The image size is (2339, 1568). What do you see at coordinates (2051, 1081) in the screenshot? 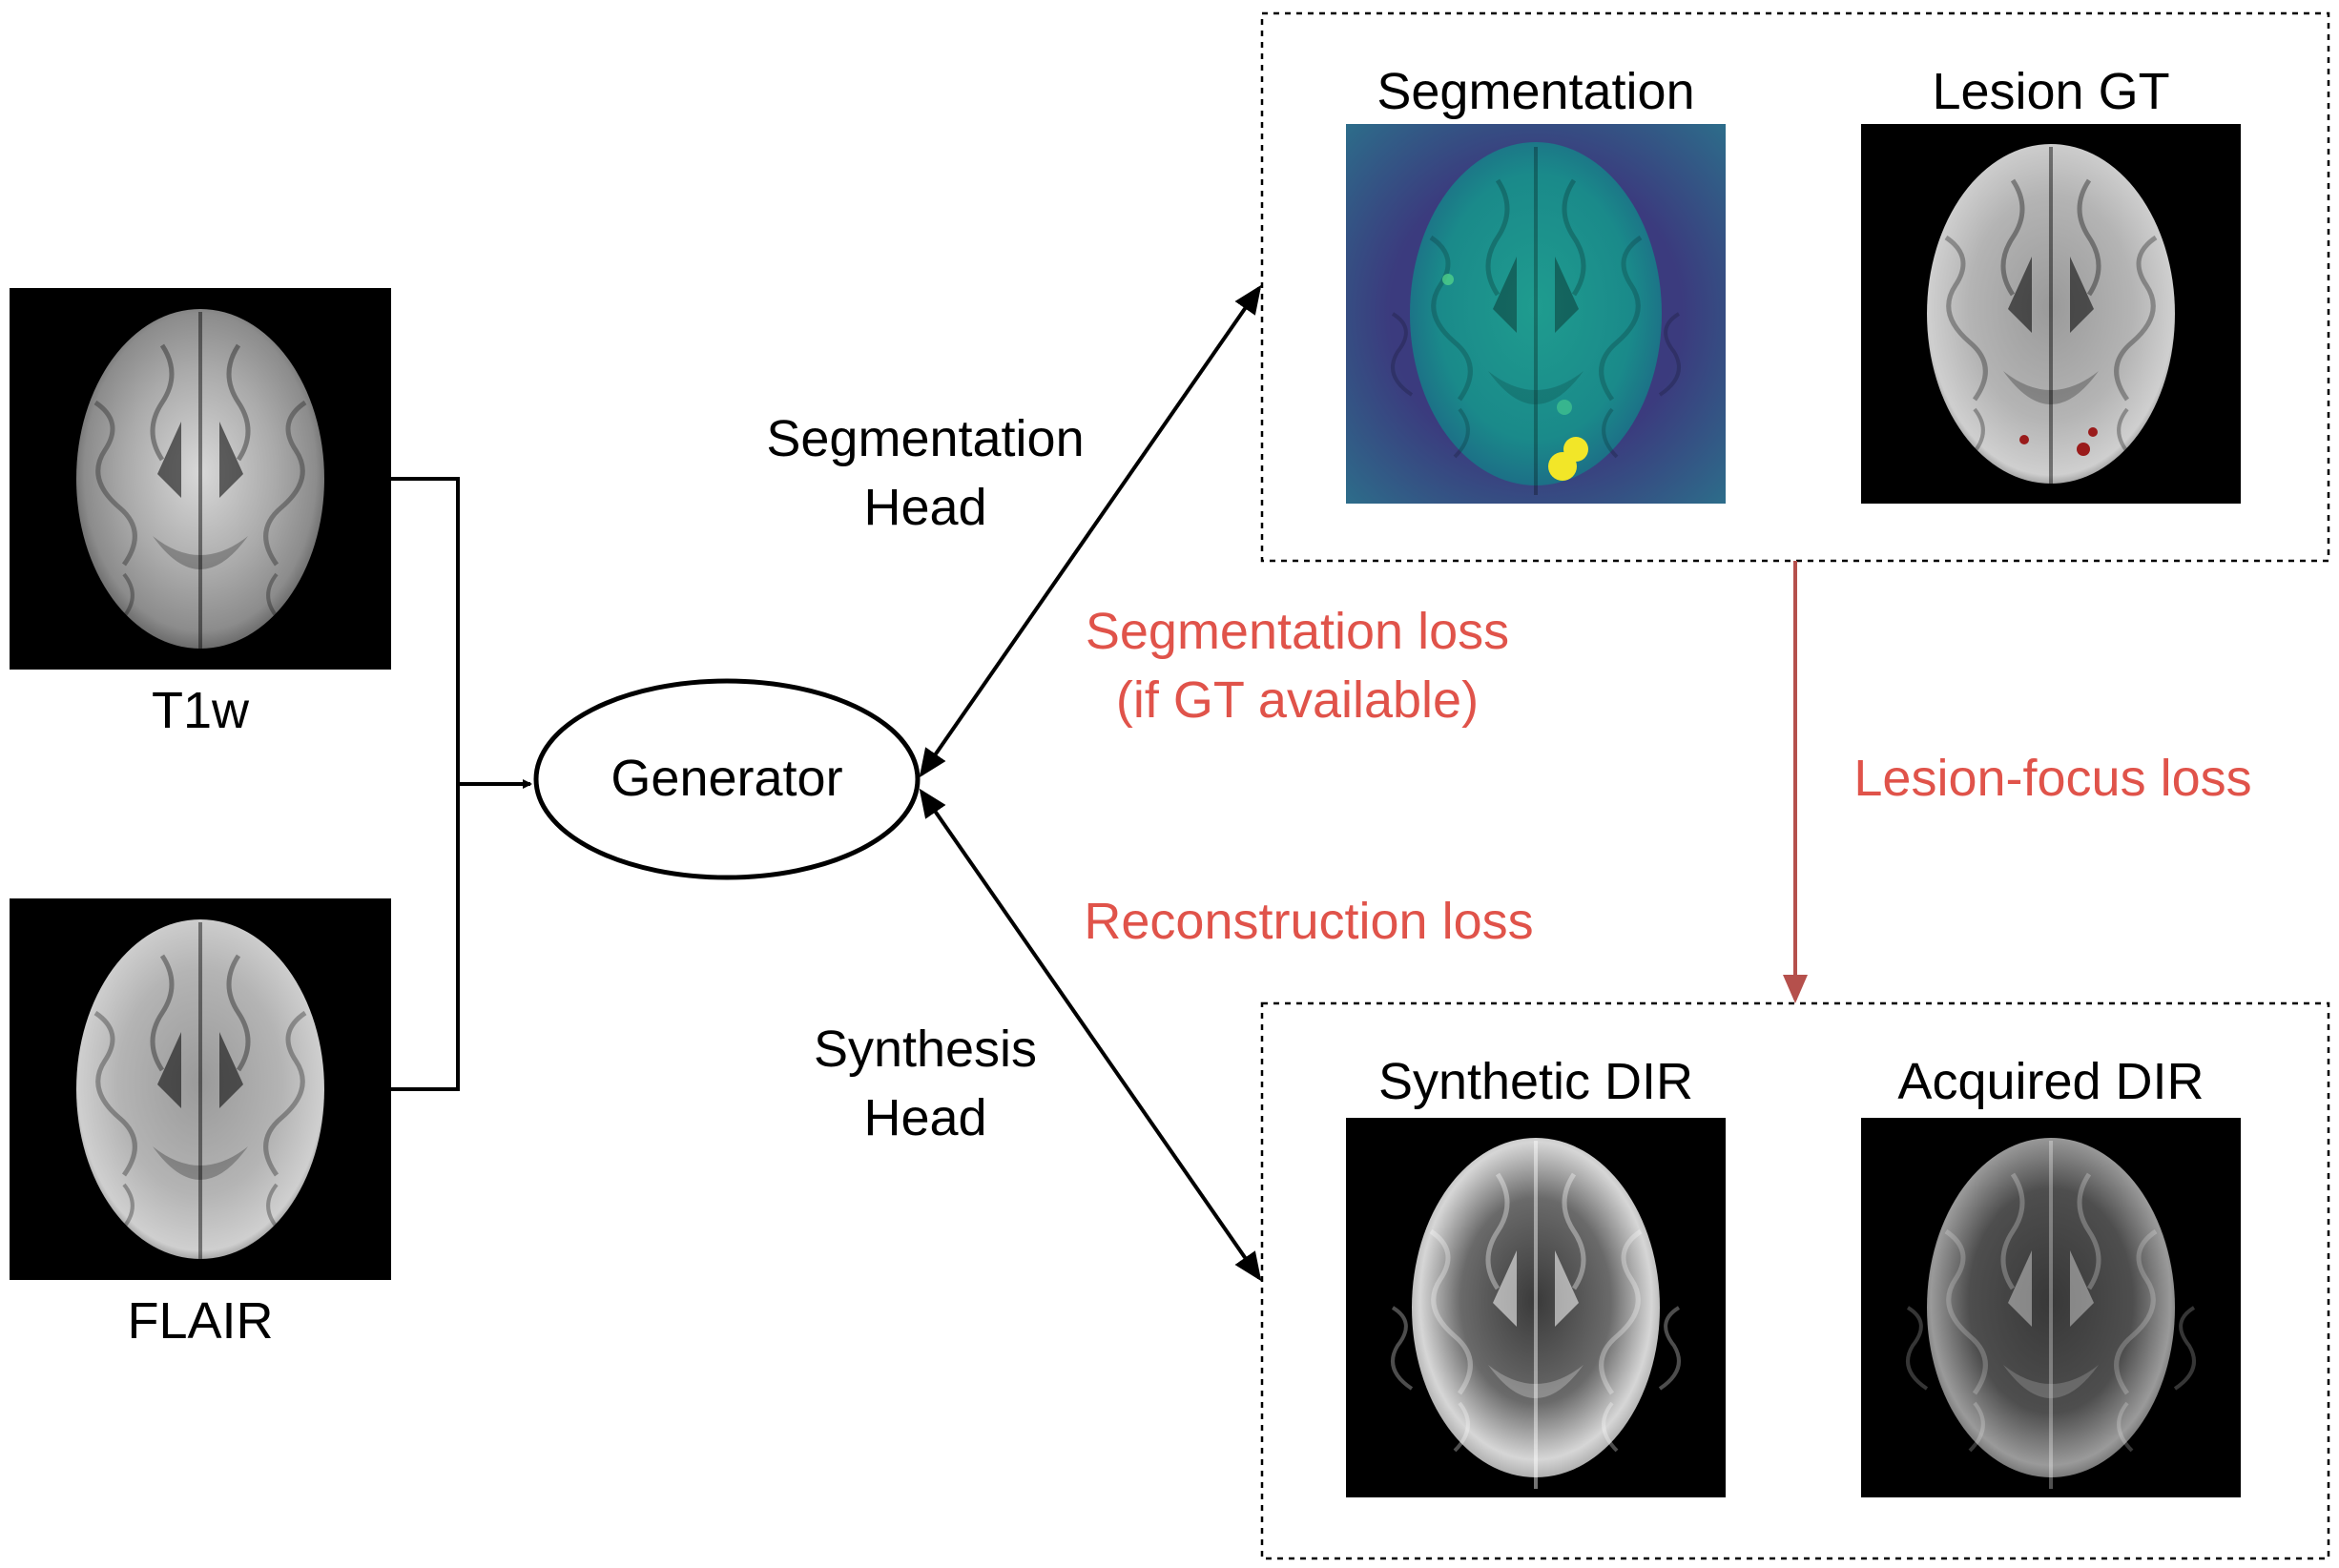
I see `acquired-dir-title: Acquired DIR` at bounding box center [2051, 1081].